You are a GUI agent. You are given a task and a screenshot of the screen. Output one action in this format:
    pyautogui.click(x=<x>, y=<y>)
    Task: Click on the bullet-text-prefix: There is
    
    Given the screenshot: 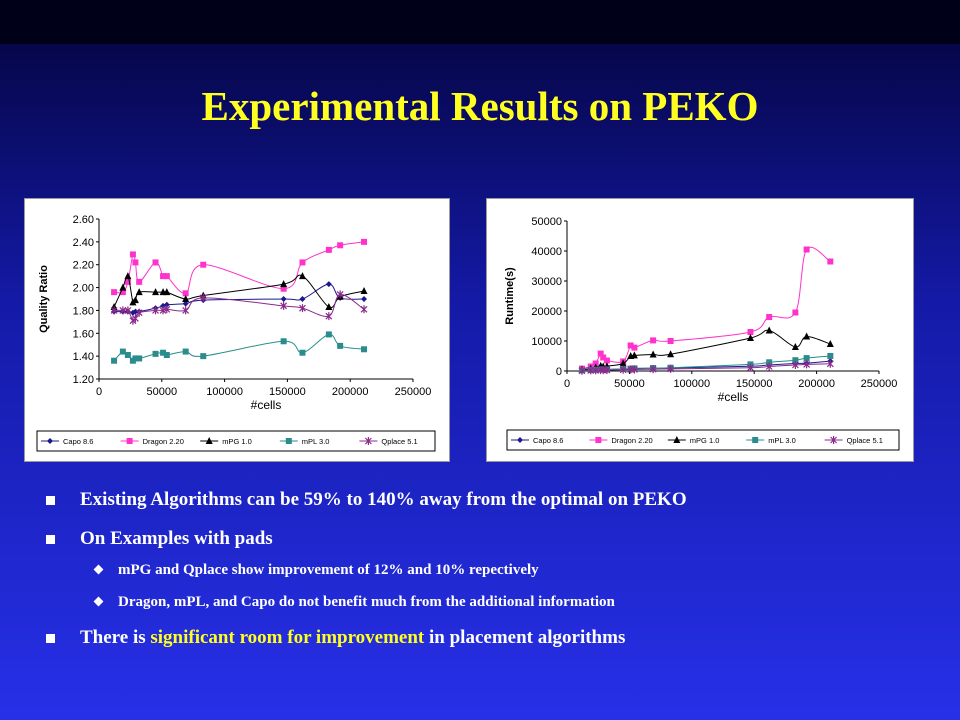 What is the action you would take?
    pyautogui.click(x=115, y=637)
    